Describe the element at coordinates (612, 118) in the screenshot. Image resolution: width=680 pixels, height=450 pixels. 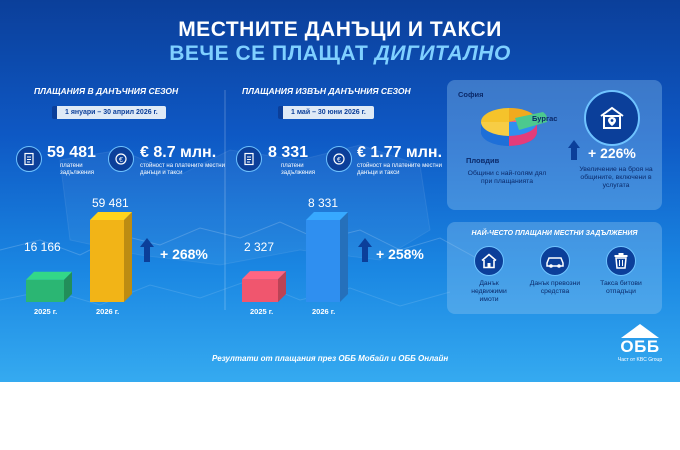
I see `building-location-icon` at that location.